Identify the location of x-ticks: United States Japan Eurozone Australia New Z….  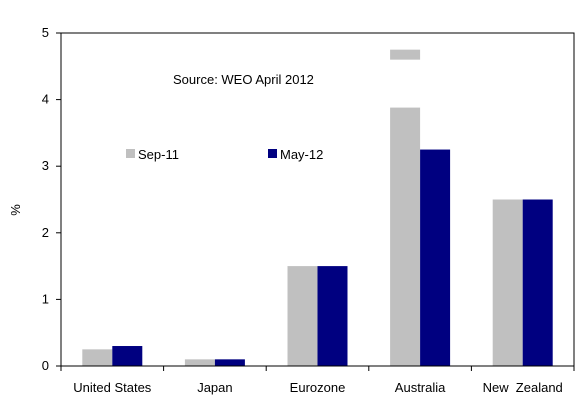
(317, 380).